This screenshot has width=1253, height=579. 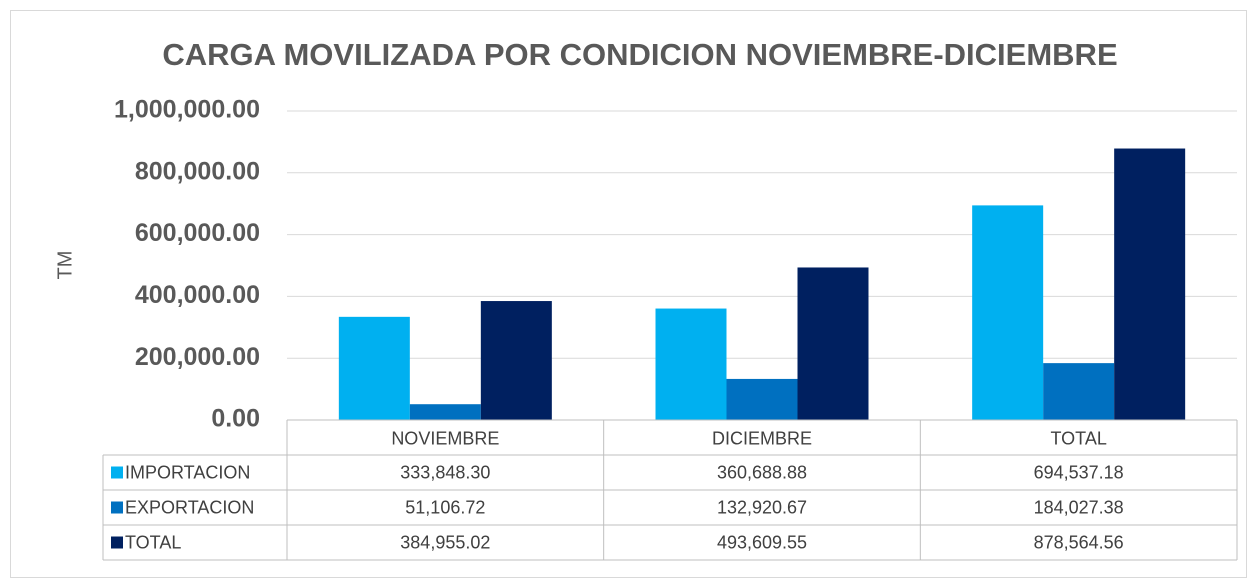 I want to click on x-tick-label: TOTAL, so click(x=1078, y=438).